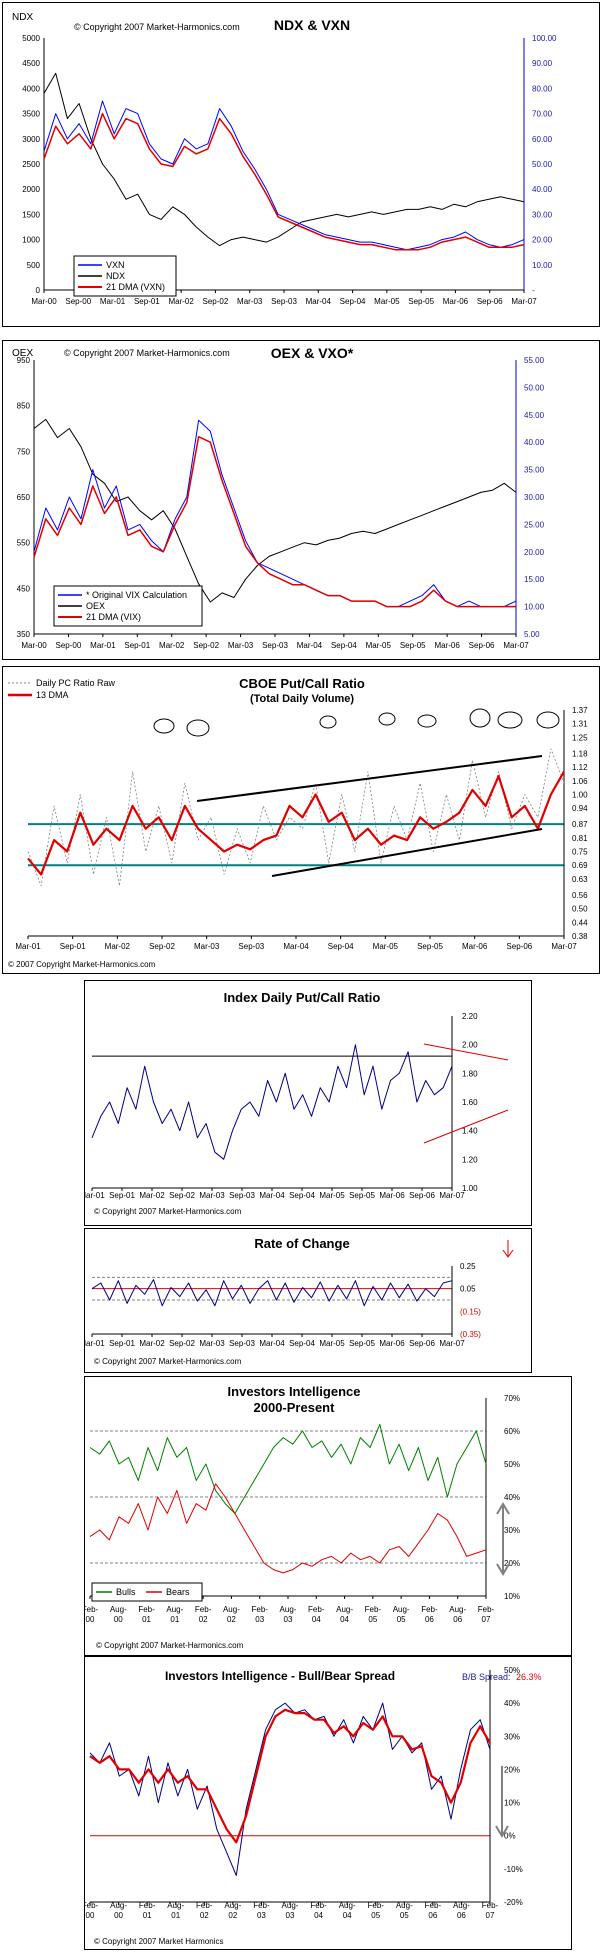  I want to click on legend-bears: Bears, so click(178, 1592).